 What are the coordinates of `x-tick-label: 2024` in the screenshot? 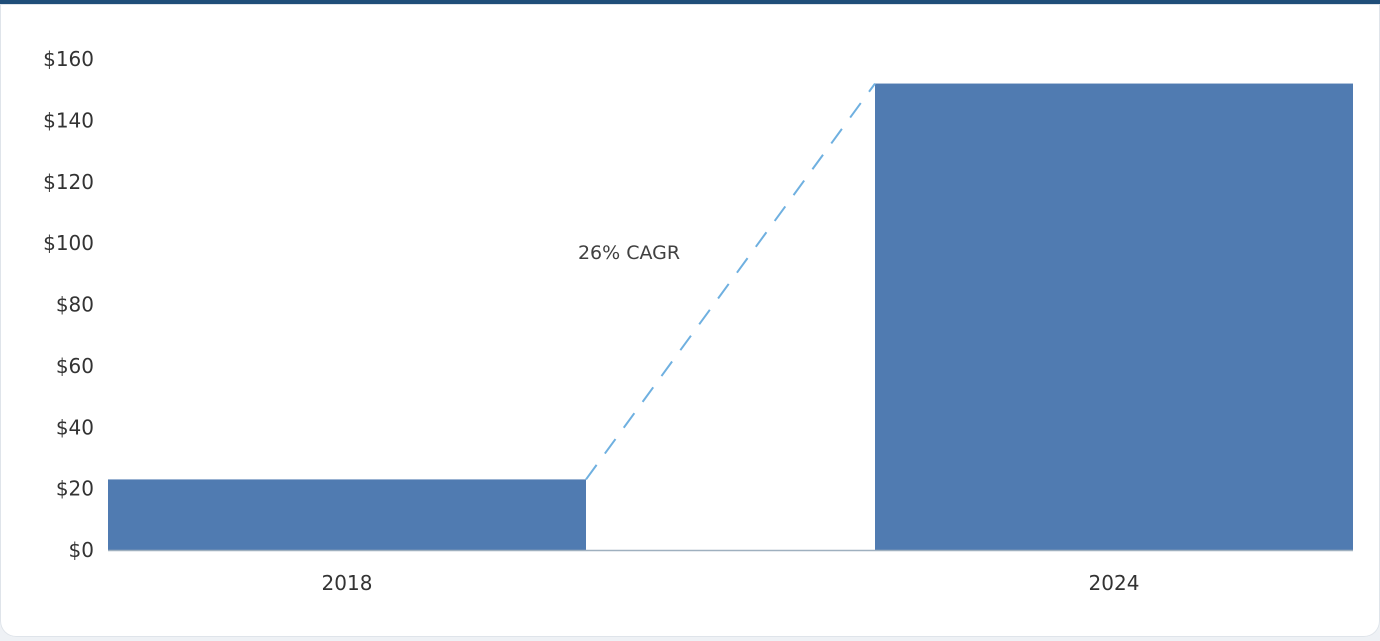 It's located at (1114, 583).